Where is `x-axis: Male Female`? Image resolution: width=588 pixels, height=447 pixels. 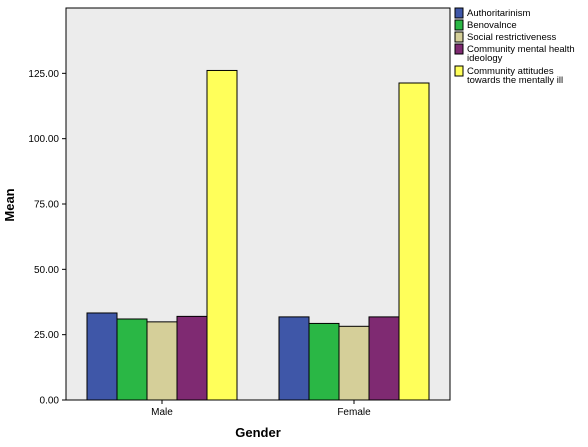 x-axis: Male Female is located at coordinates (261, 409).